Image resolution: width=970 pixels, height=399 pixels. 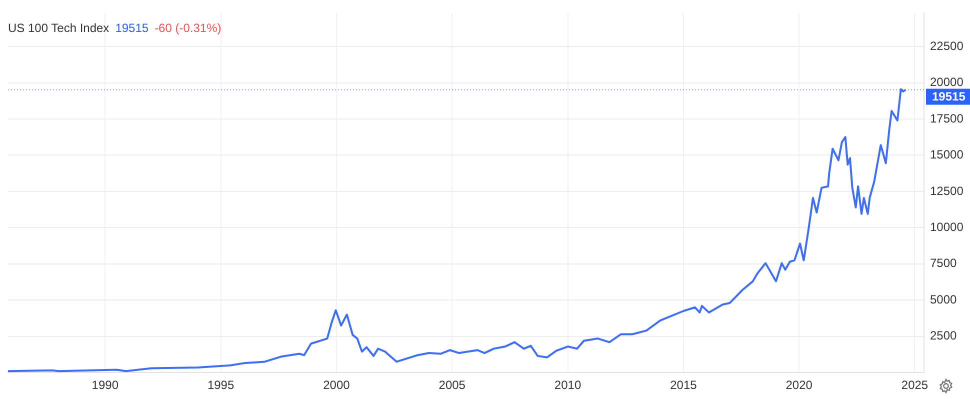 I want to click on annotation: -60 (-0.31%), so click(x=188, y=28).